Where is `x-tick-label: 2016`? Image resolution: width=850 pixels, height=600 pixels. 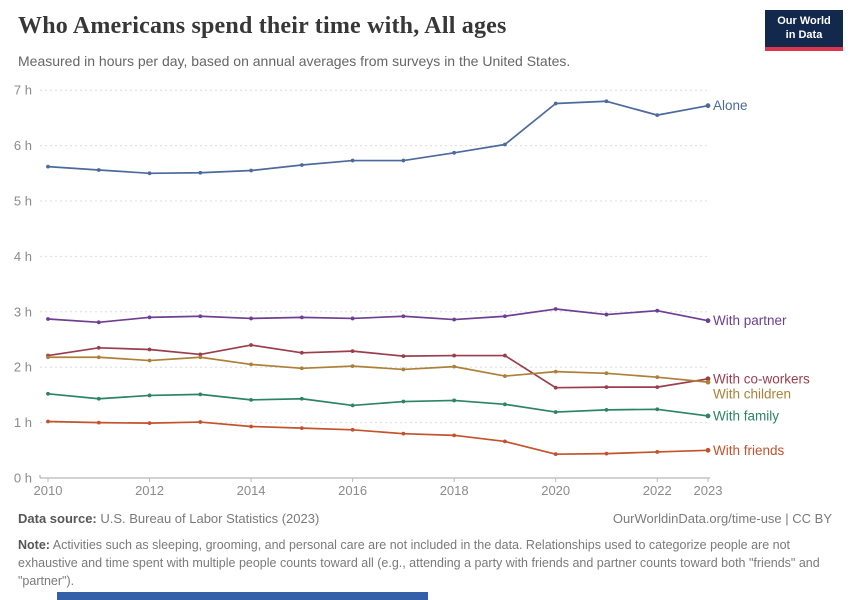 x-tick-label: 2016 is located at coordinates (352, 490).